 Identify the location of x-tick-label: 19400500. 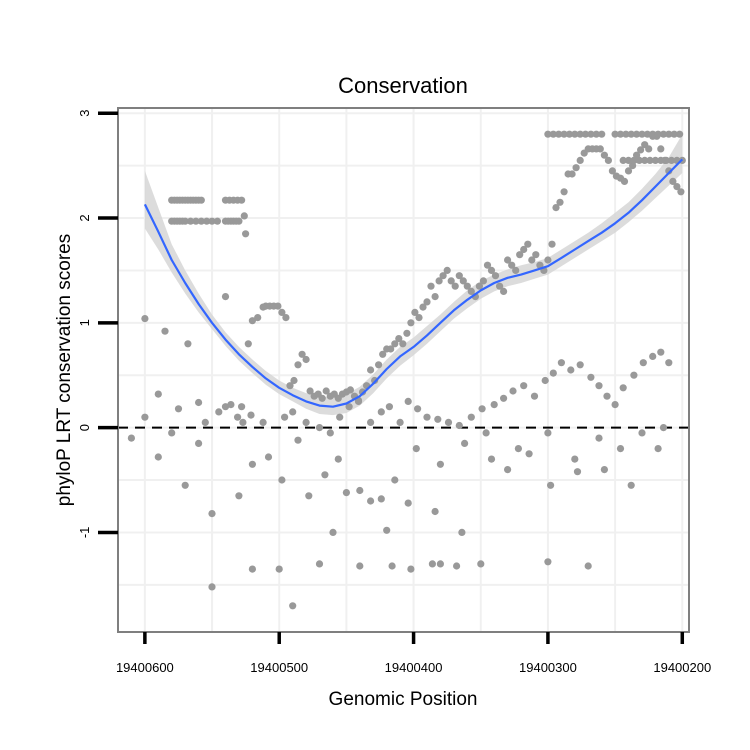
(279, 667).